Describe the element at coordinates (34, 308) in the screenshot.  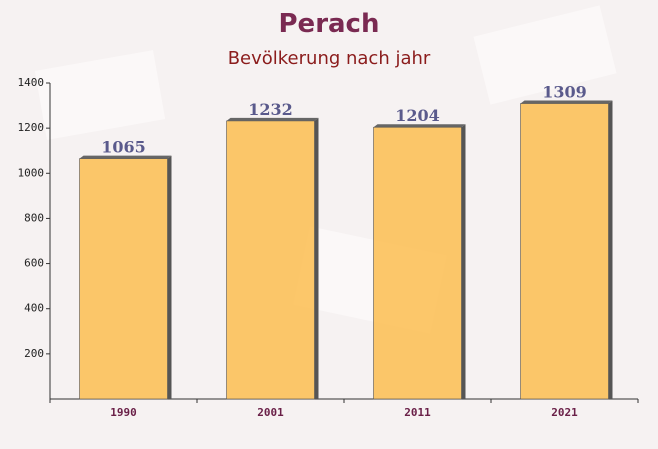
I see `y-tick-label: 400` at that location.